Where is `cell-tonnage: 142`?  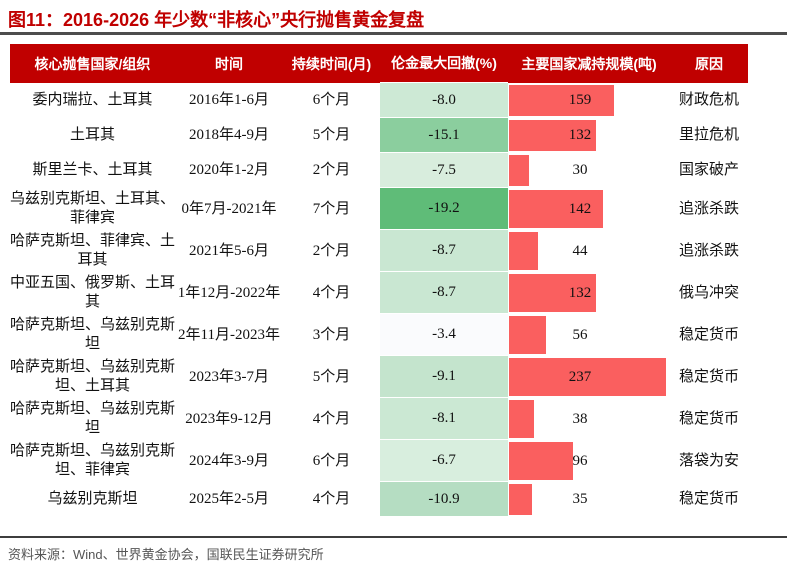 cell-tonnage: 142 is located at coordinates (589, 209).